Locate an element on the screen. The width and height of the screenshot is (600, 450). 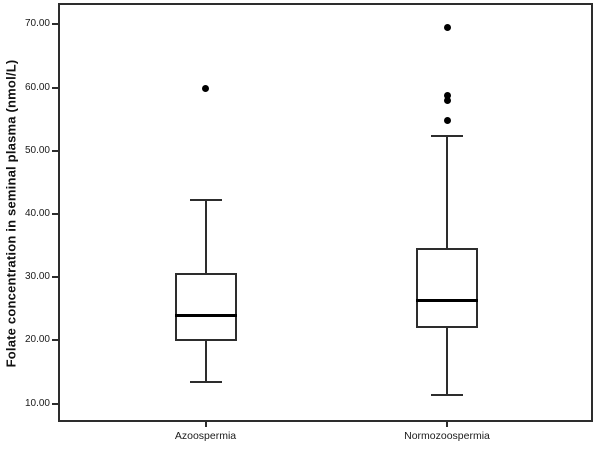
y-tick-label: 40.00 is located at coordinates (37, 214).